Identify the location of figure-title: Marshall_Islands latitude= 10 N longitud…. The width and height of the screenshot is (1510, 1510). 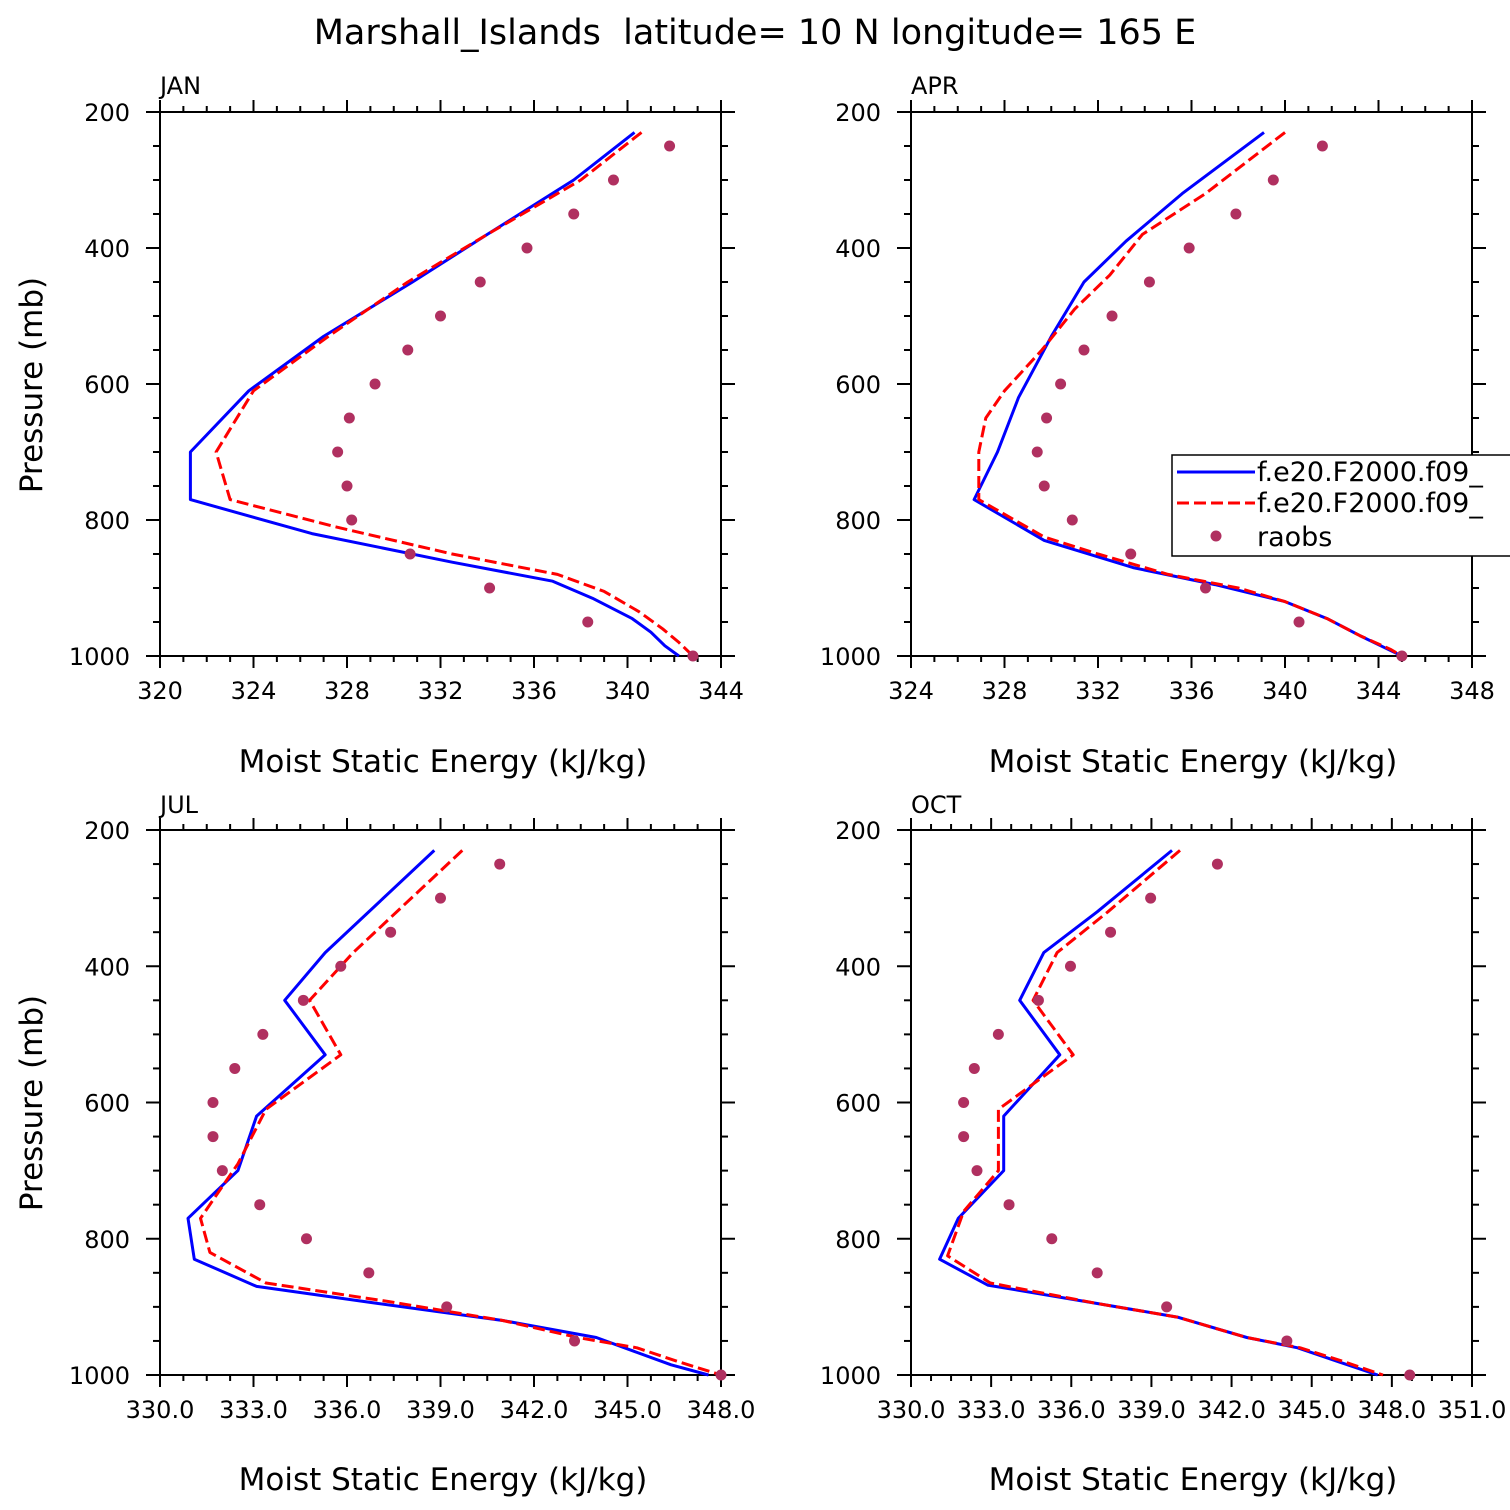
(755, 33).